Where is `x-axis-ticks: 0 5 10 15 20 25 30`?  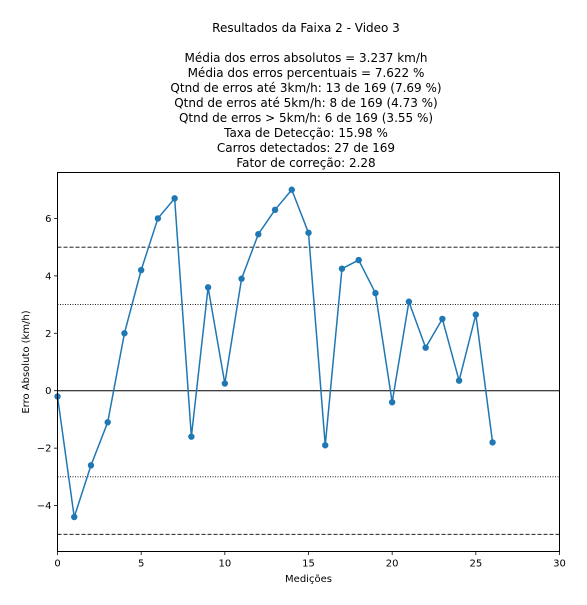
x-axis-ticks: 0 5 10 15 20 25 30 is located at coordinates (310, 560).